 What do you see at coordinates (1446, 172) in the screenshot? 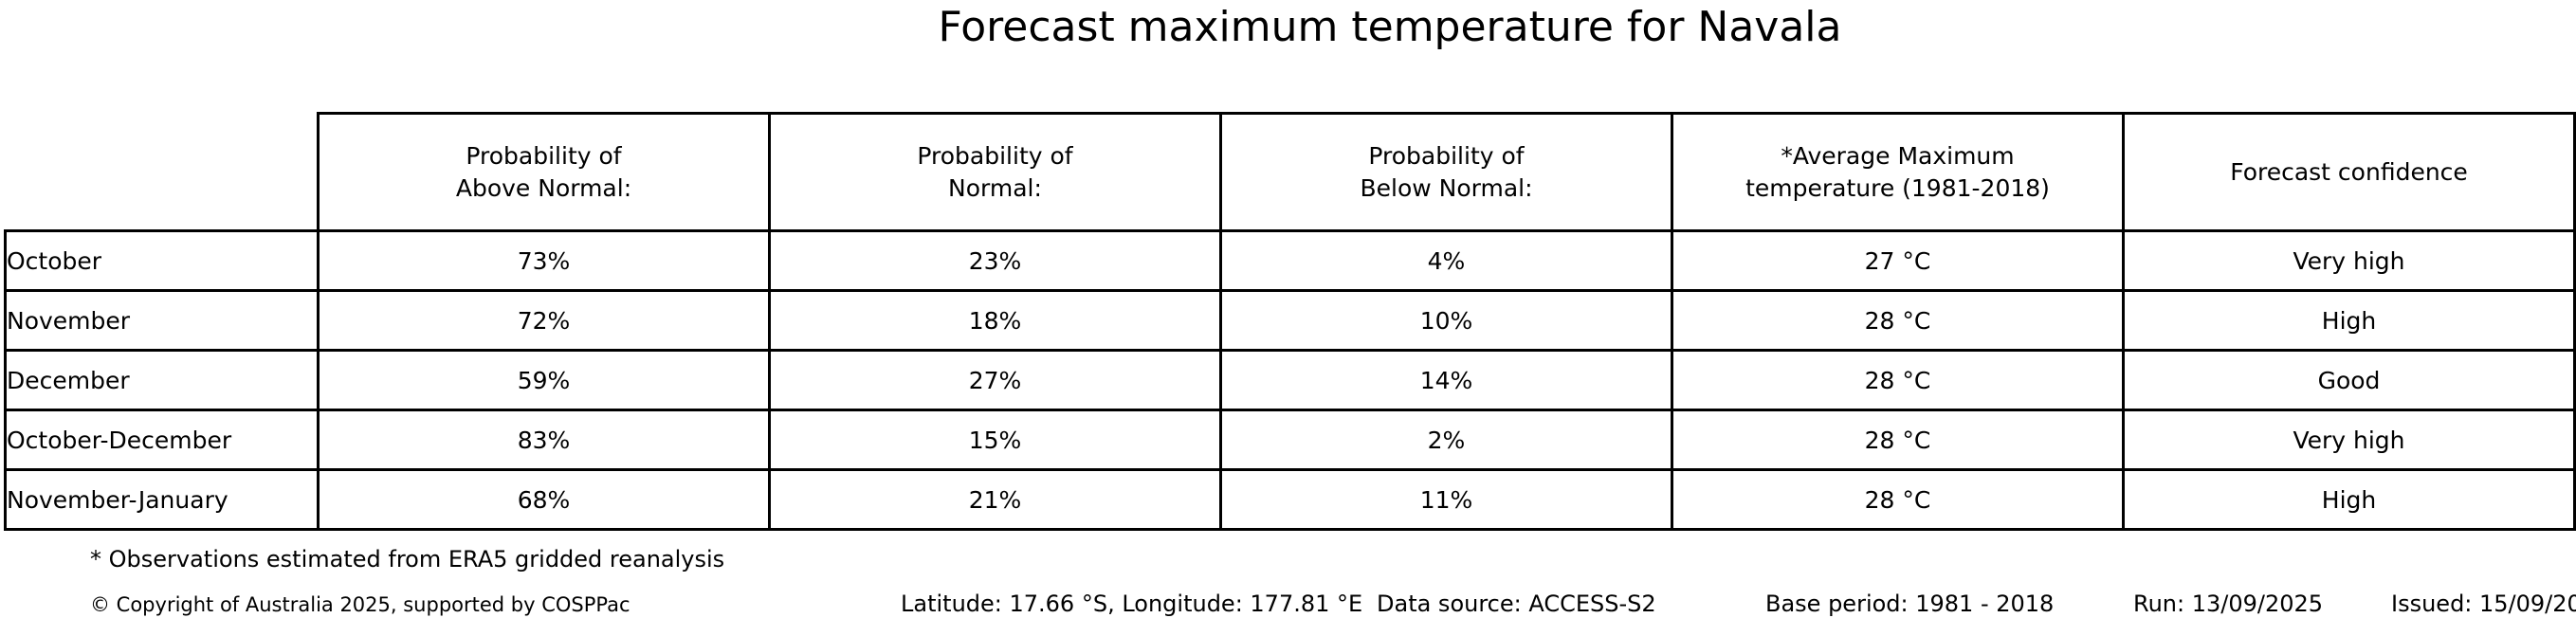
I see `column-header-below-normal: Probability of Below Normal:` at bounding box center [1446, 172].